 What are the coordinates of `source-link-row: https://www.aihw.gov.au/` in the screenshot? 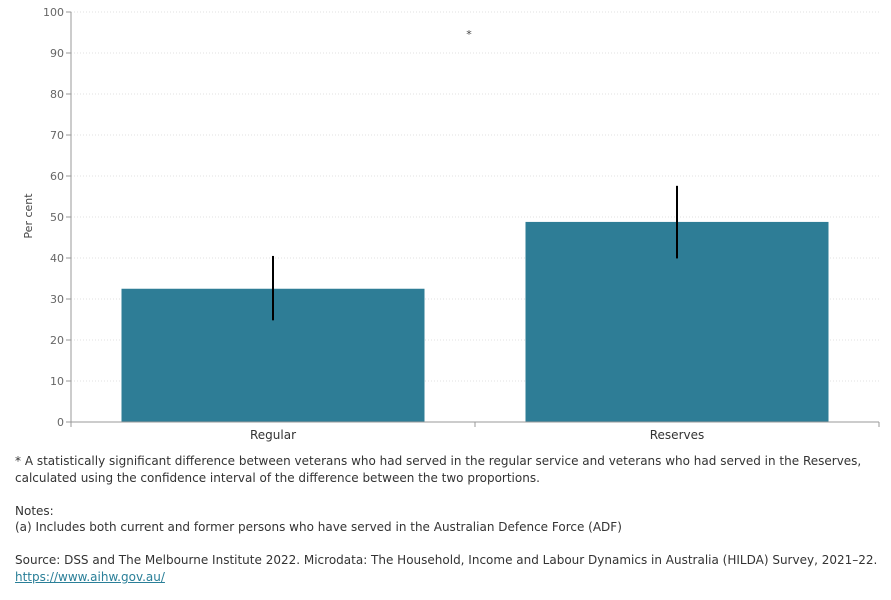 It's located at (448, 577).